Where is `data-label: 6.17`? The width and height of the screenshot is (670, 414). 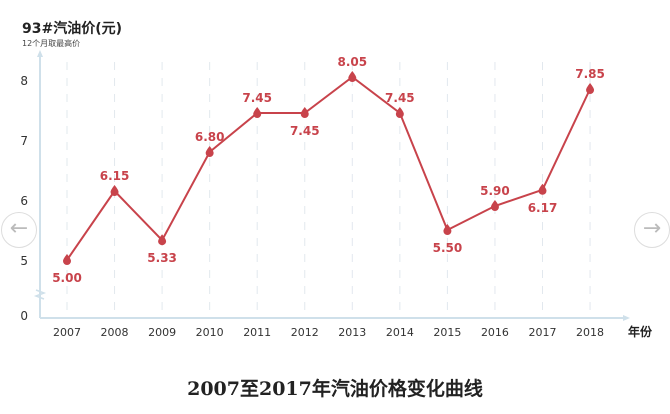 data-label: 6.17 is located at coordinates (543, 208).